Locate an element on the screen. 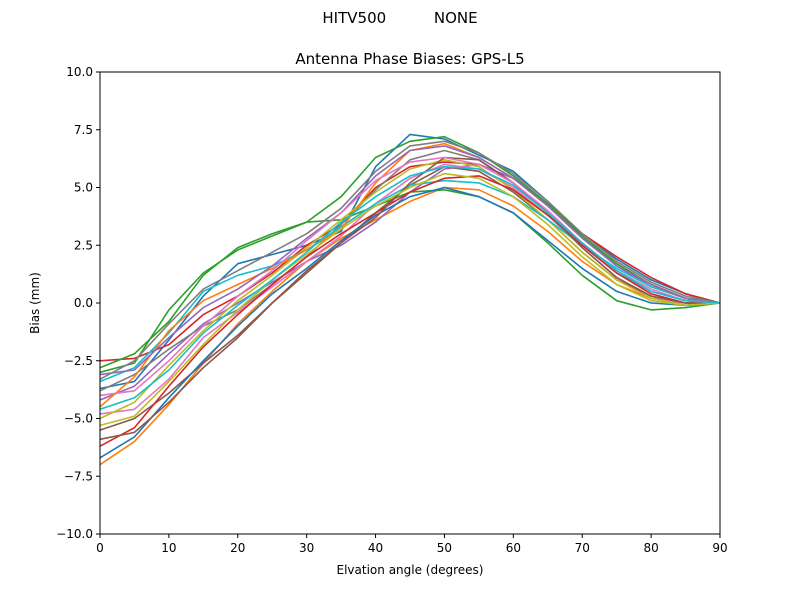 Image resolution: width=800 pixels, height=600 pixels. y-tick-label: 5.0 is located at coordinates (83, 188).